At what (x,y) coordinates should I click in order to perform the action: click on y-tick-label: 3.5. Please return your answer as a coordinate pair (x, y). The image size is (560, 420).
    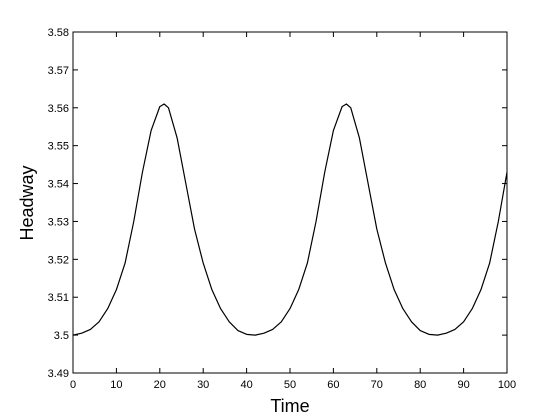
    Looking at the image, I should click on (61, 336).